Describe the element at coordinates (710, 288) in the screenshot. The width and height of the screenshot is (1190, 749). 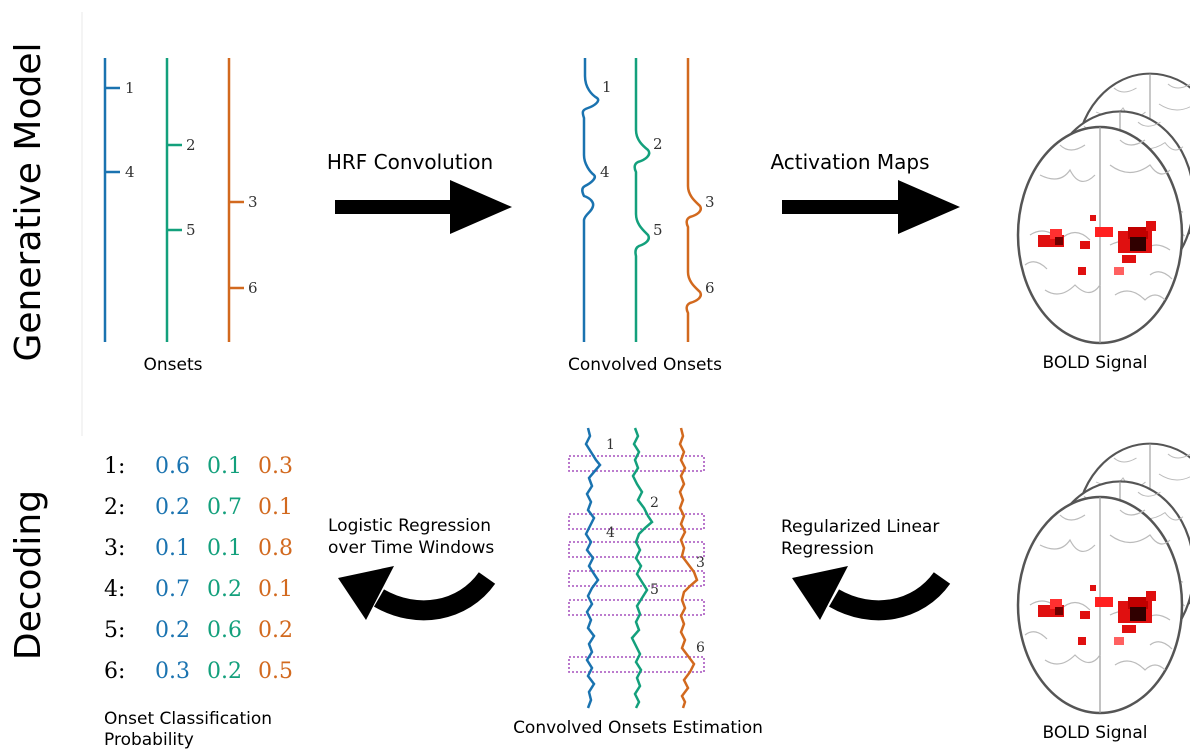
I see `convolved-marker-6: 6` at that location.